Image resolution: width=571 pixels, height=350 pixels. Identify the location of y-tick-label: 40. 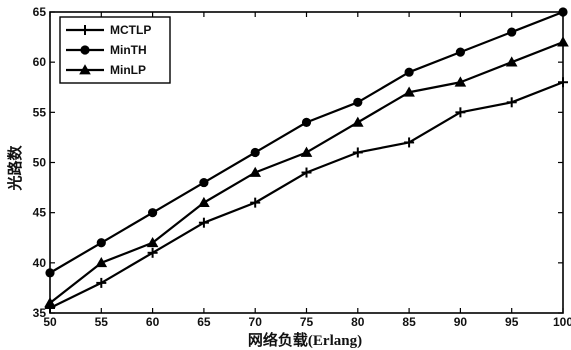
(40, 263).